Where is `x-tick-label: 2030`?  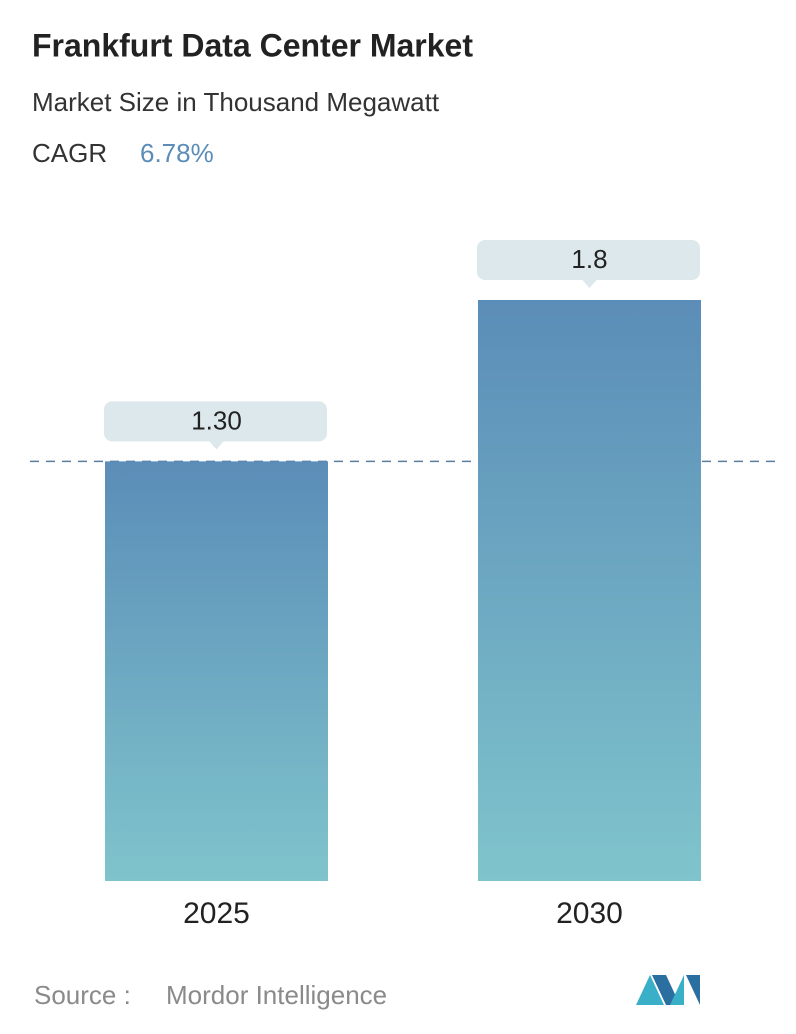 x-tick-label: 2030 is located at coordinates (589, 913).